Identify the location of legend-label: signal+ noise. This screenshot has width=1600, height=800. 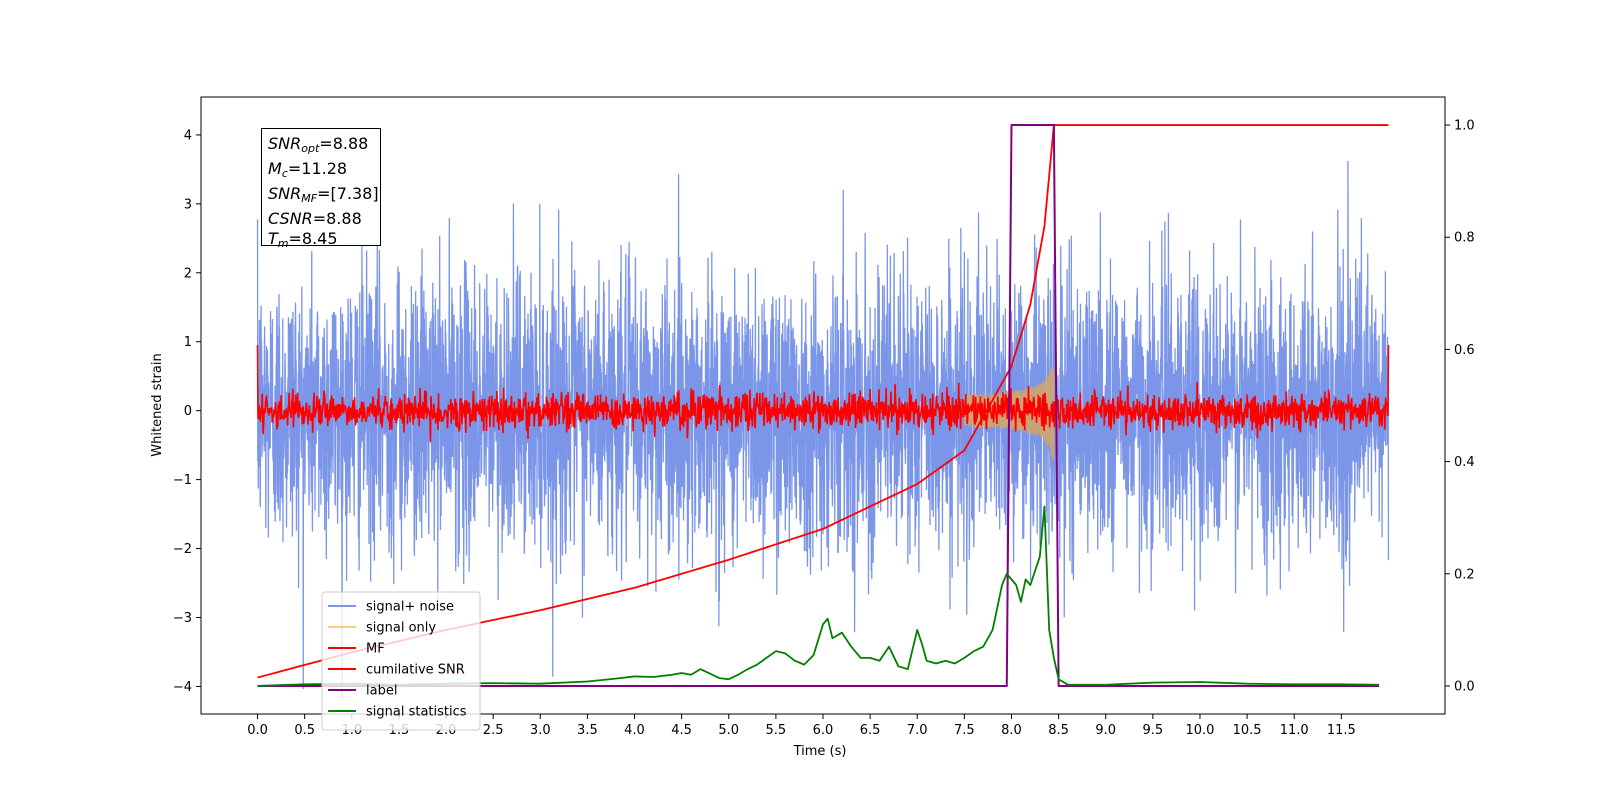
(410, 607).